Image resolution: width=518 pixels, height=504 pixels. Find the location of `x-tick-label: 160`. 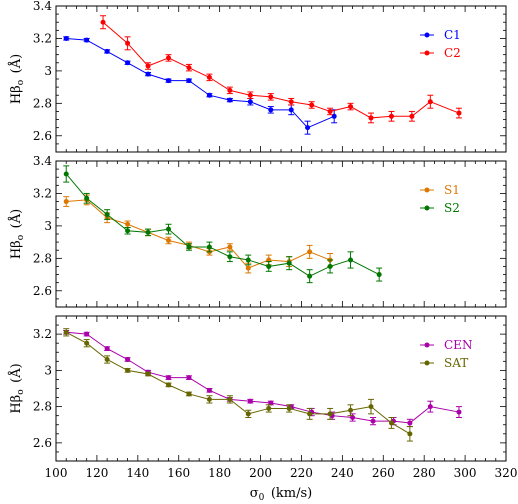

x-tick-label: 160 is located at coordinates (178, 473).